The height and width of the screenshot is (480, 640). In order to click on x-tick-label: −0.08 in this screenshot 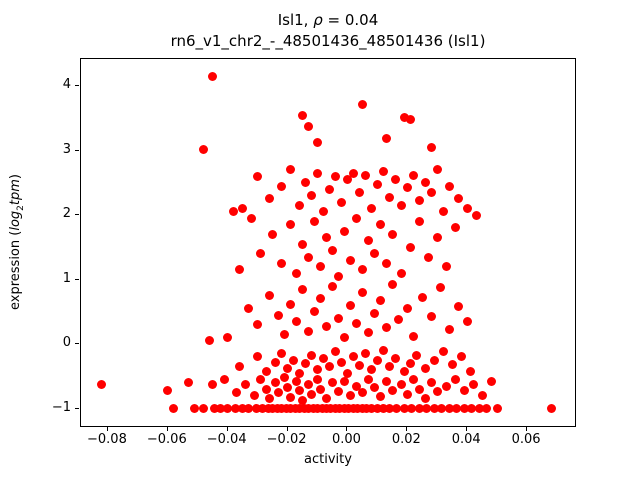, I will do `click(107, 439)`.